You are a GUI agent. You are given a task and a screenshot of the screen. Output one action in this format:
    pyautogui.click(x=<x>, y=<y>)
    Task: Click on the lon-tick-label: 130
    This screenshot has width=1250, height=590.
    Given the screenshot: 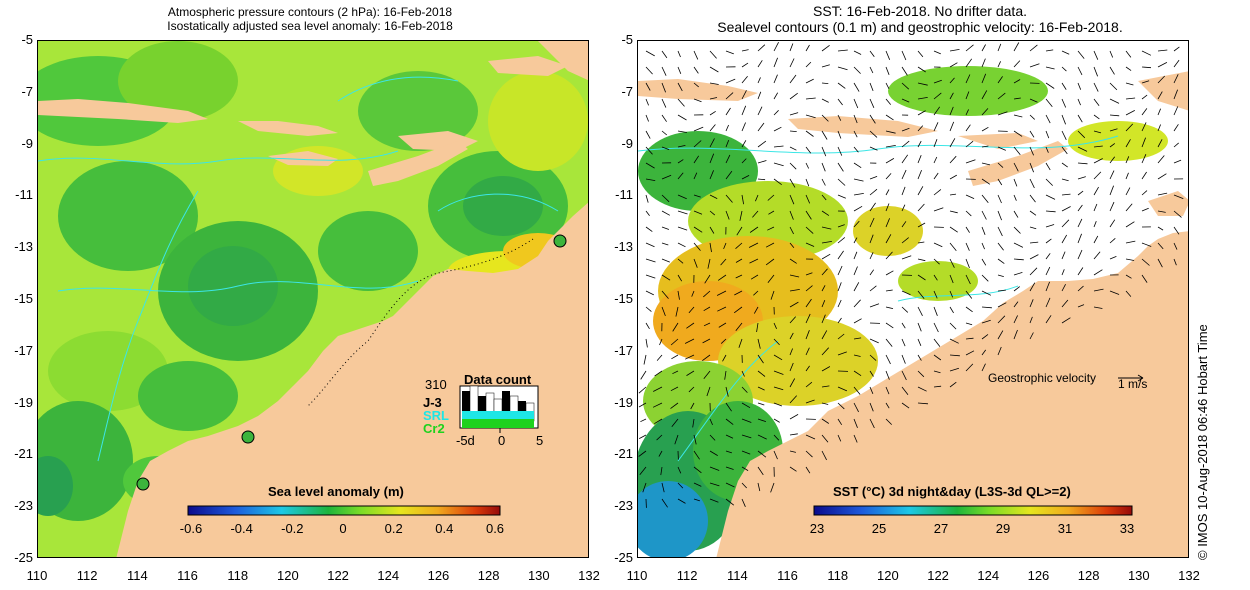 What is the action you would take?
    pyautogui.click(x=1138, y=575)
    